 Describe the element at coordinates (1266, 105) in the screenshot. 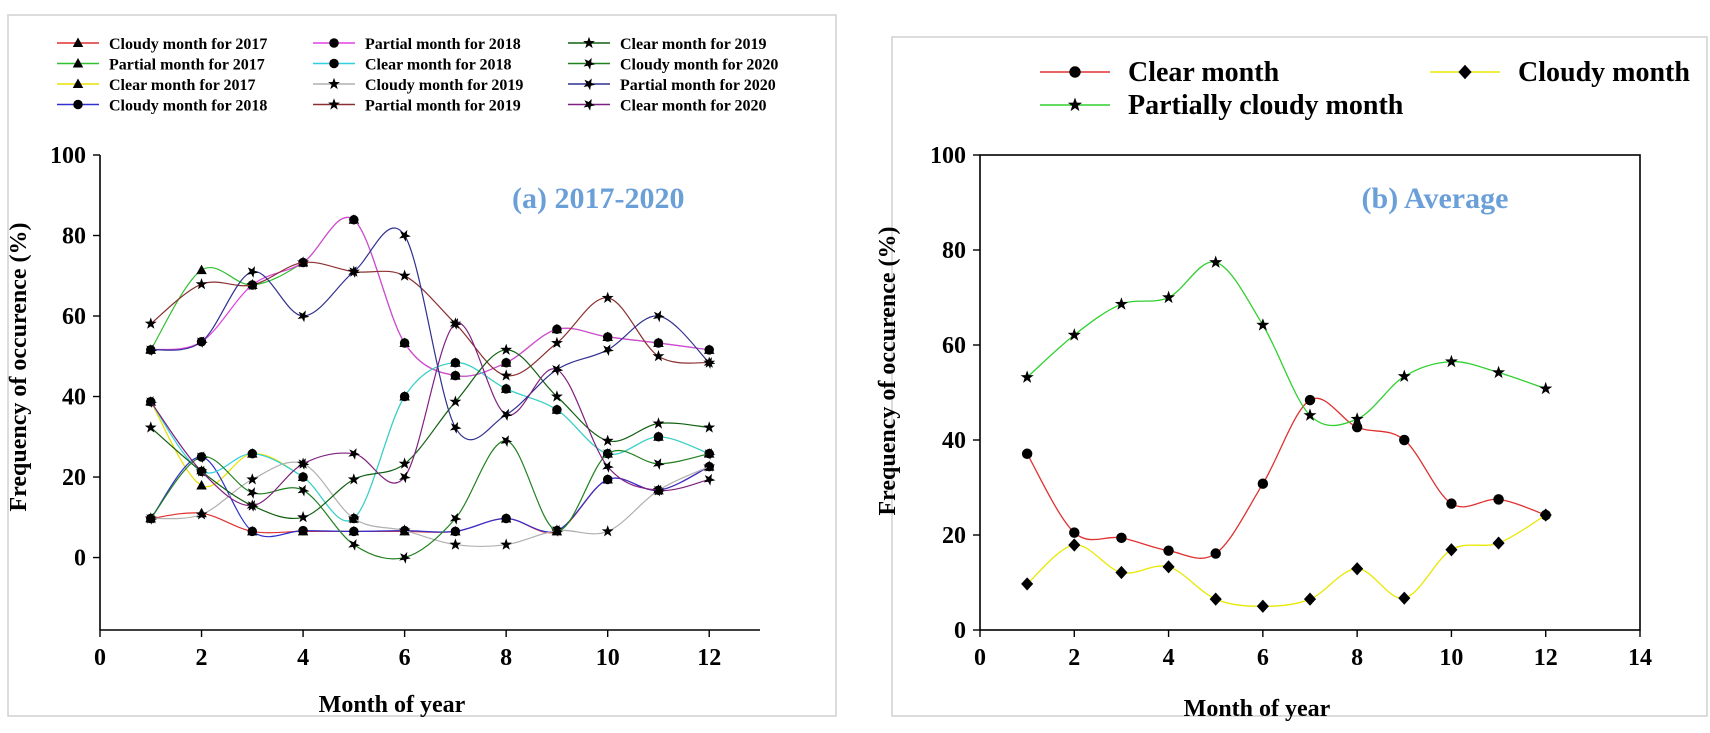

I see `panel-b-legend-label: Partially cloudy month` at that location.